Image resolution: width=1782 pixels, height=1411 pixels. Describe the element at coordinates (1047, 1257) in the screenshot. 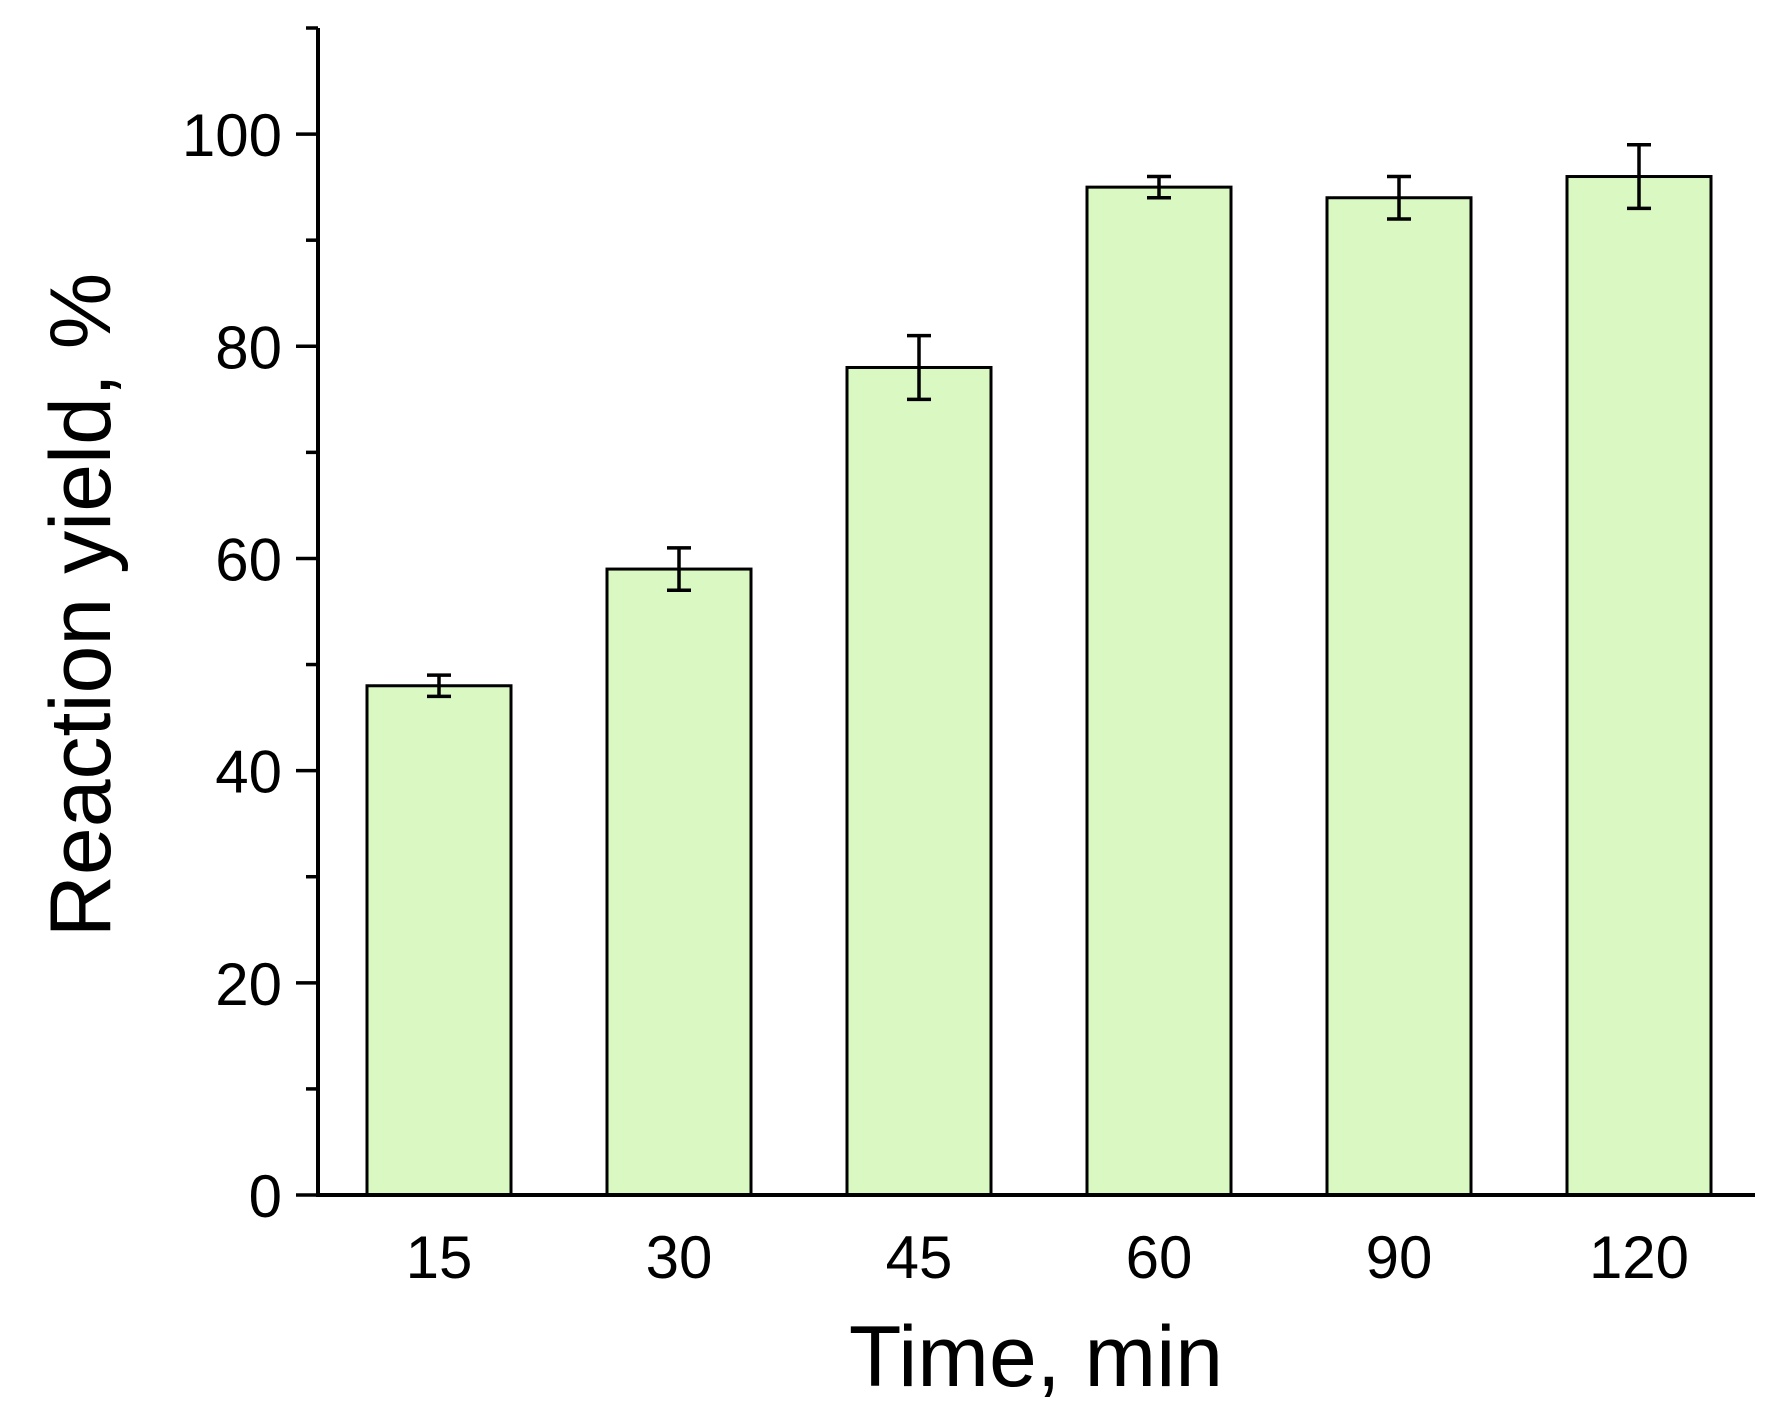

I see `x-ticks-layer: 15 30 45 60 90 120` at that location.